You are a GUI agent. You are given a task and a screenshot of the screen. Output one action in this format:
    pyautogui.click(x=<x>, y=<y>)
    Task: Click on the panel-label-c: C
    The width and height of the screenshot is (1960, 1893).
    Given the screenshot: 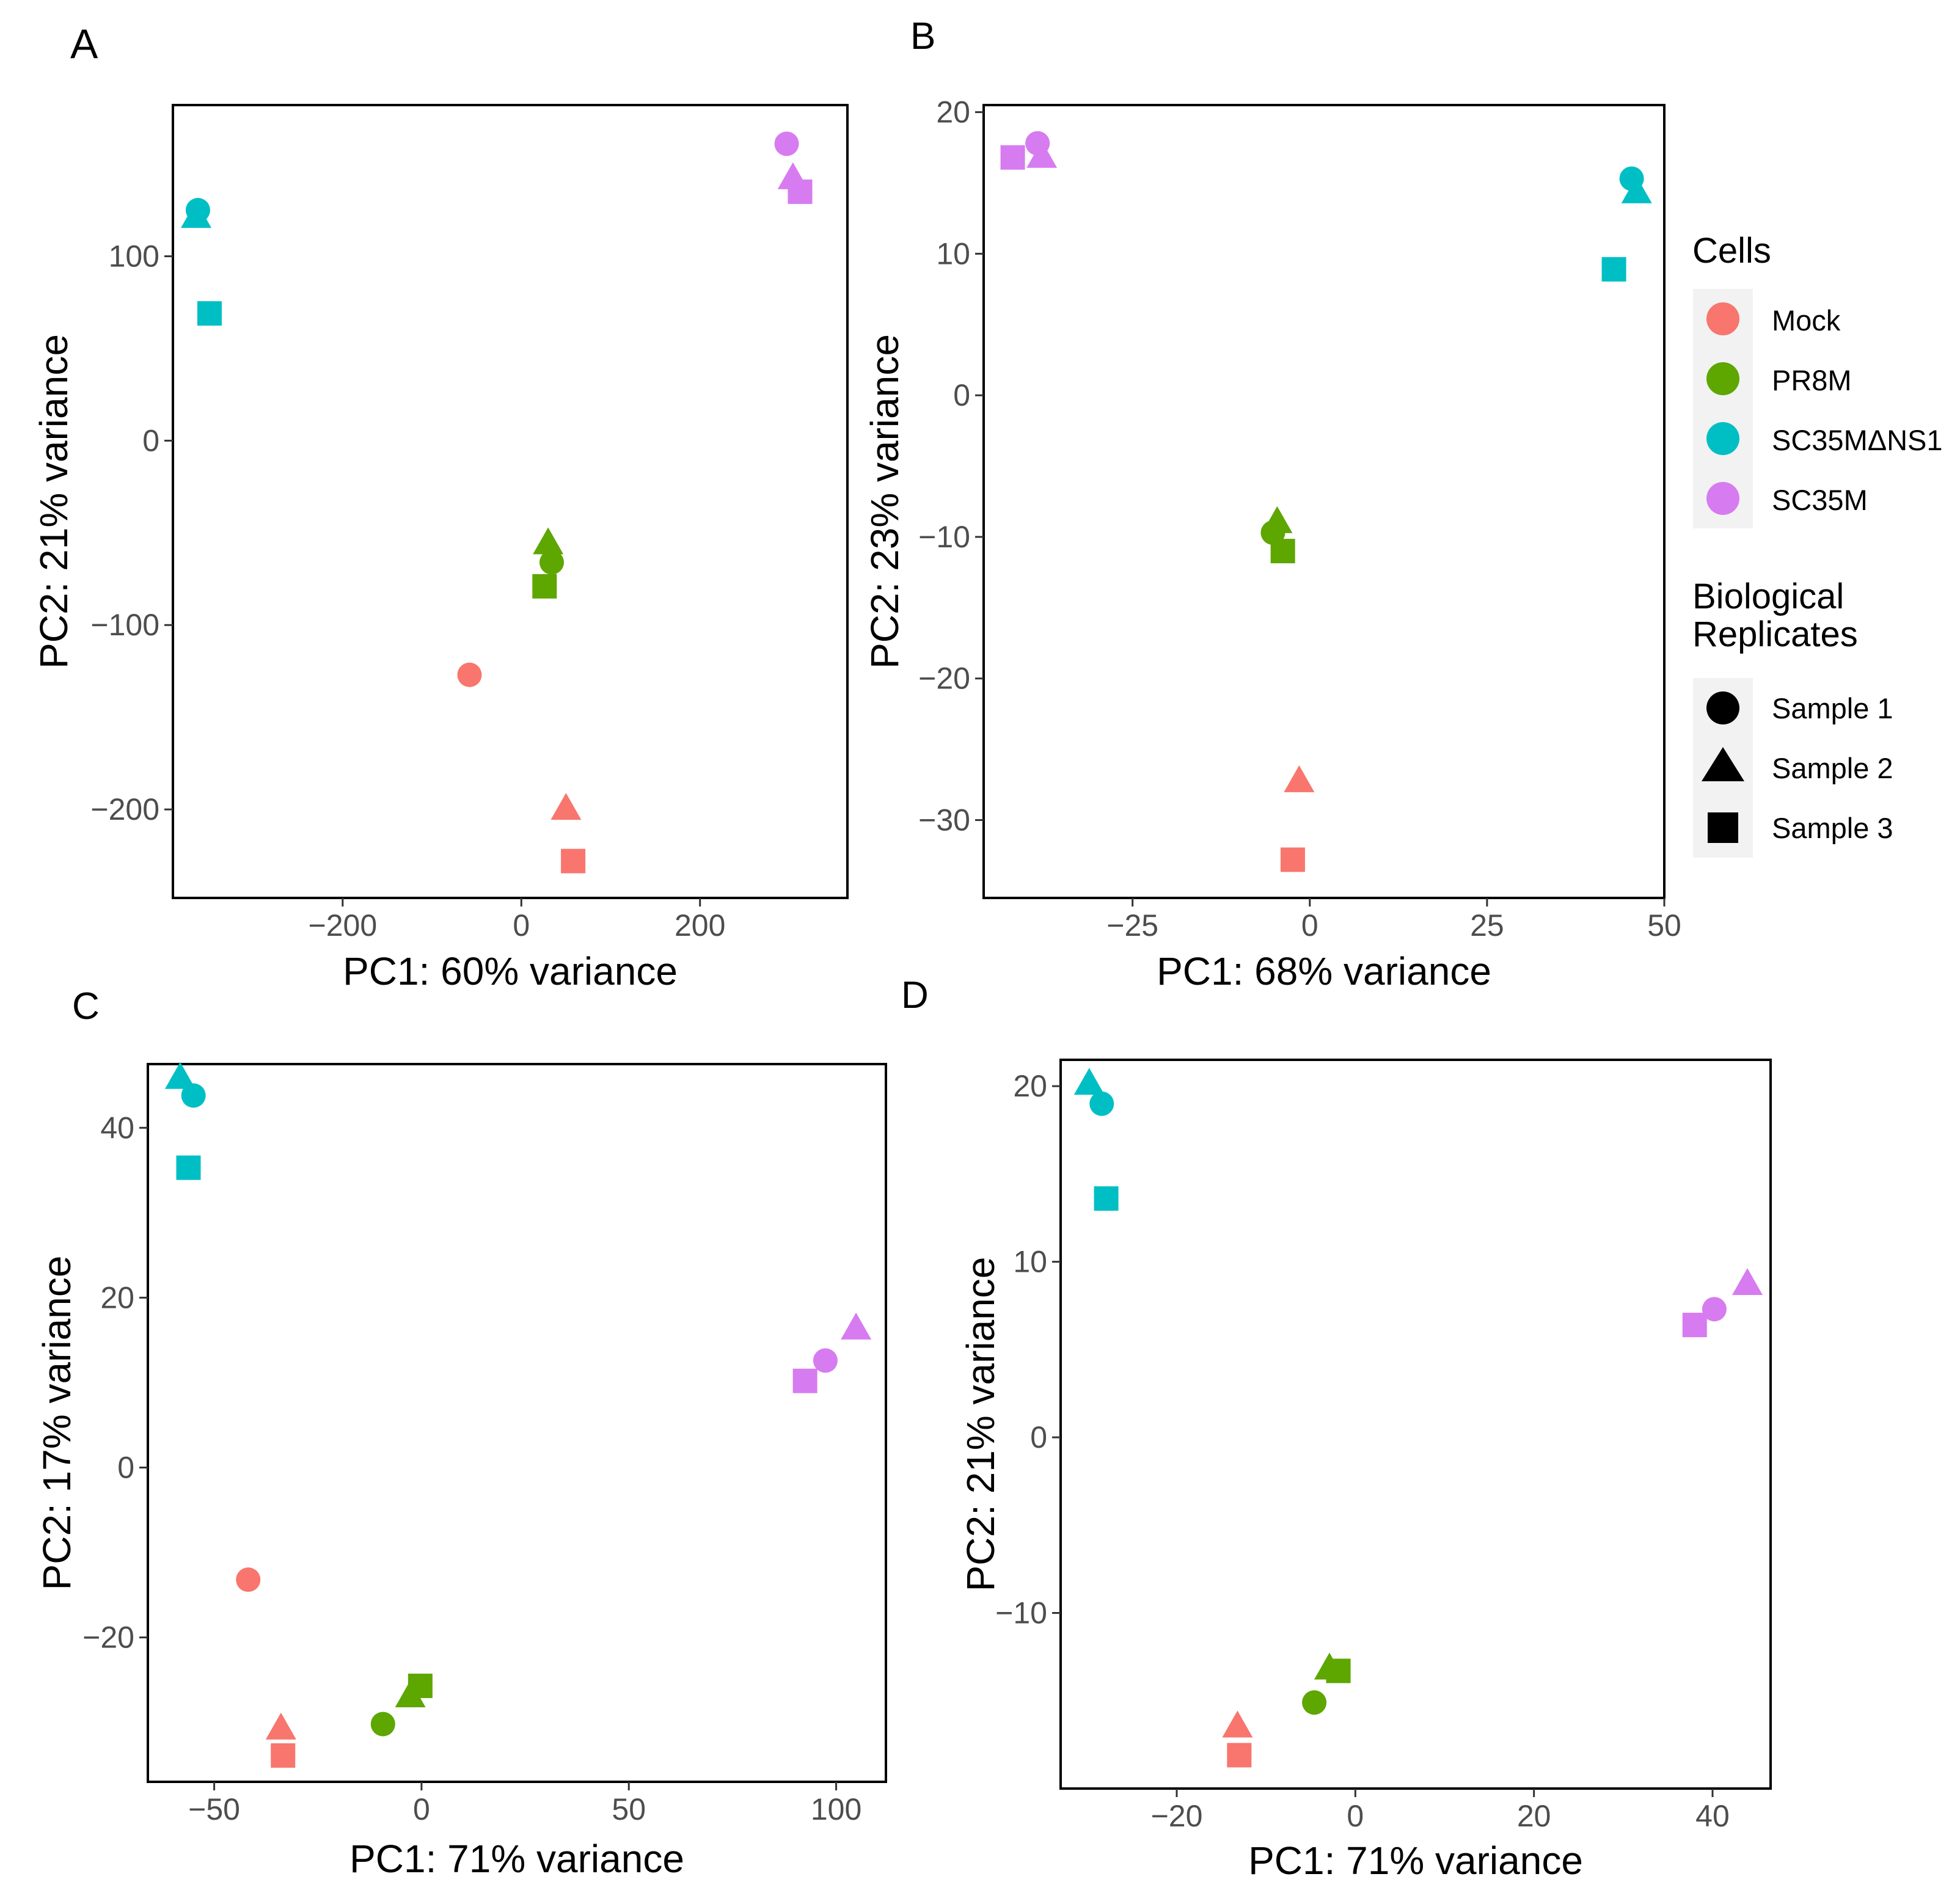 What is the action you would take?
    pyautogui.click(x=86, y=1006)
    